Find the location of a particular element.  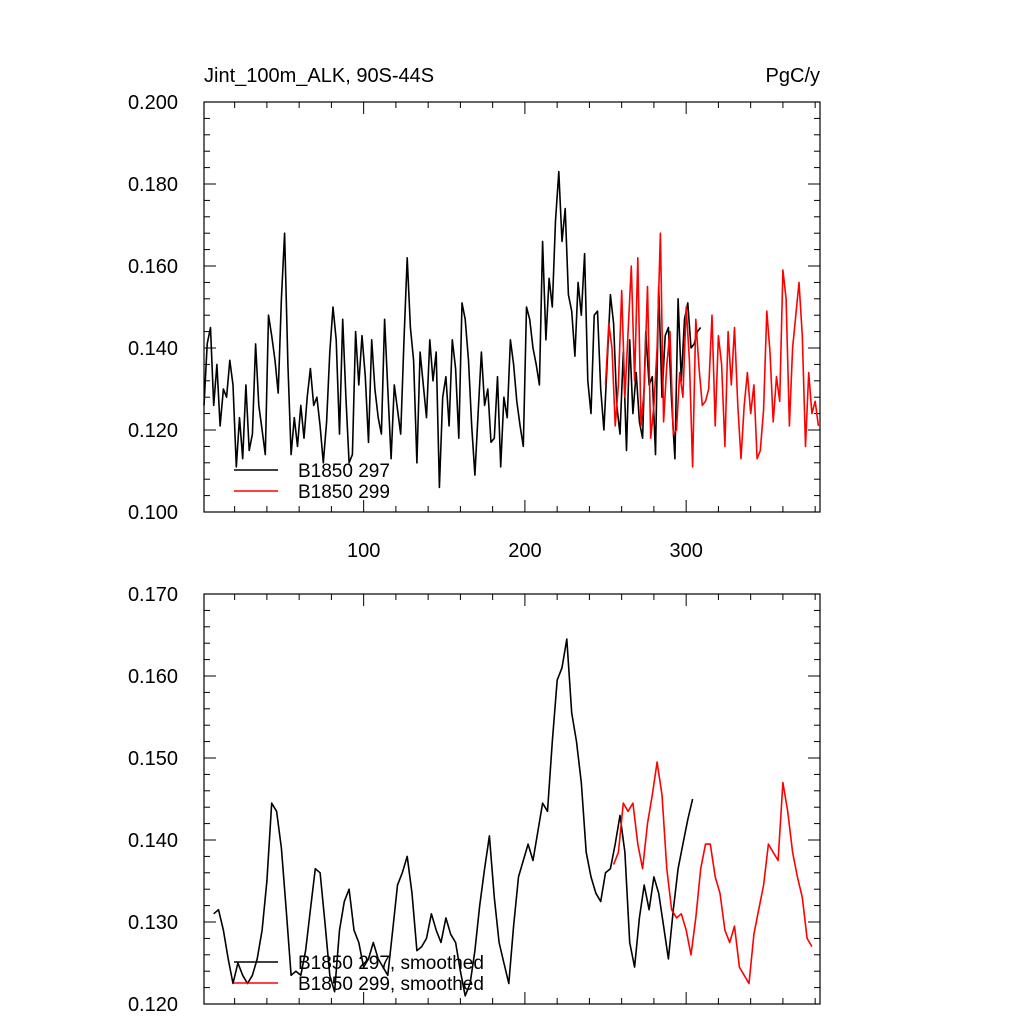

legend-label-2: B1850 299, smoothed is located at coordinates (391, 984).